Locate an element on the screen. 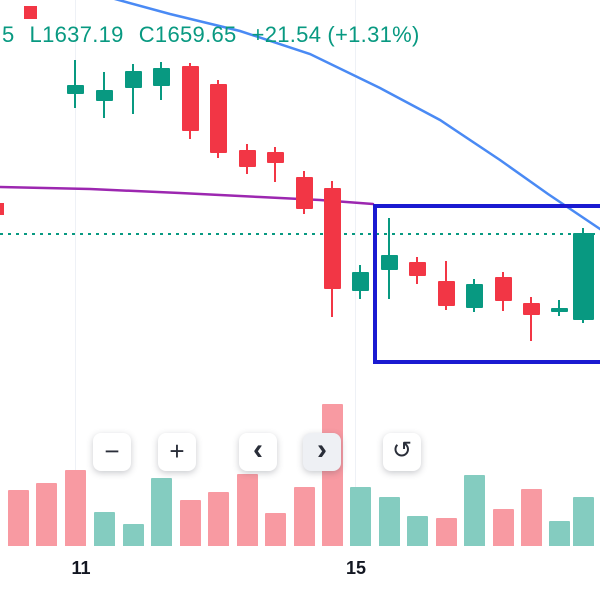 This screenshot has height=600, width=600. minus-icon: − is located at coordinates (112, 451).